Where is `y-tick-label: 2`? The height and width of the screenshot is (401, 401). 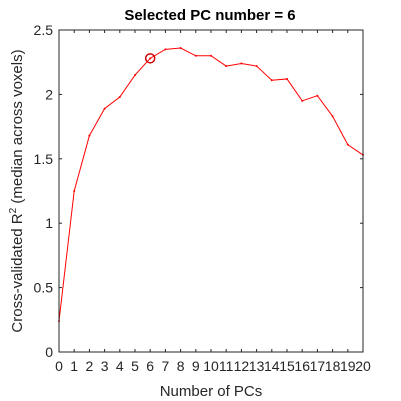
y-tick-label: 2 is located at coordinates (49, 94).